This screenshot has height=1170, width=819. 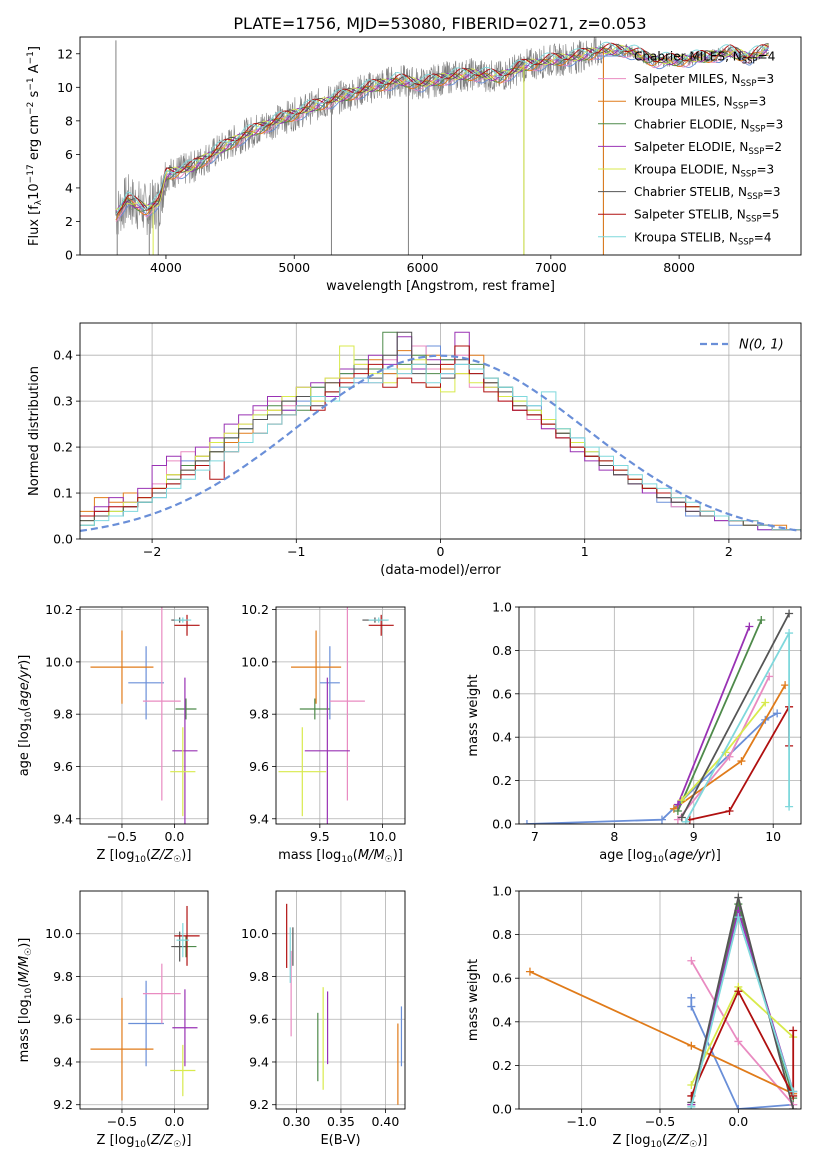 I want to click on x-axis-label: wavelength [Angstrom, rest frame], so click(x=440, y=286).